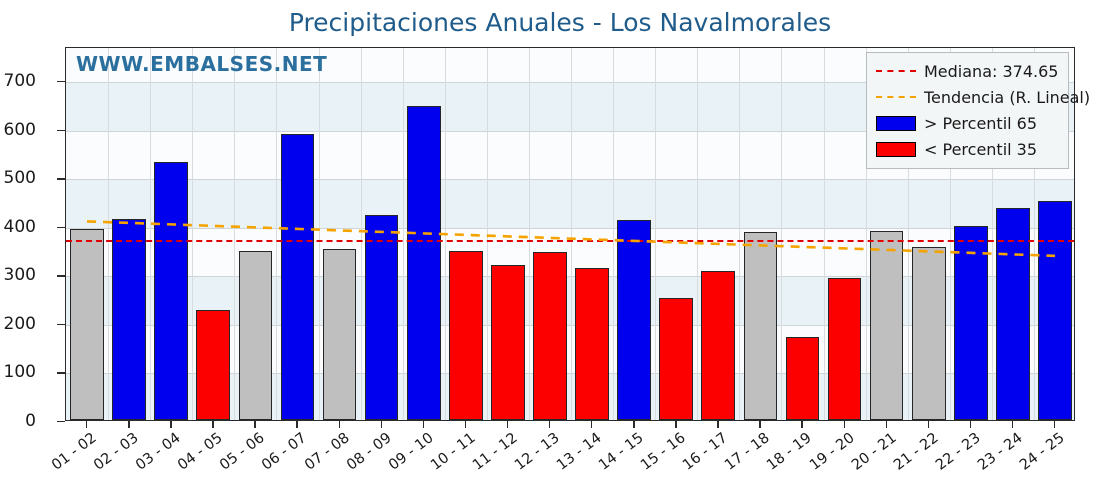  Describe the element at coordinates (896, 97) in the screenshot. I see `trend-dash-icon` at that location.